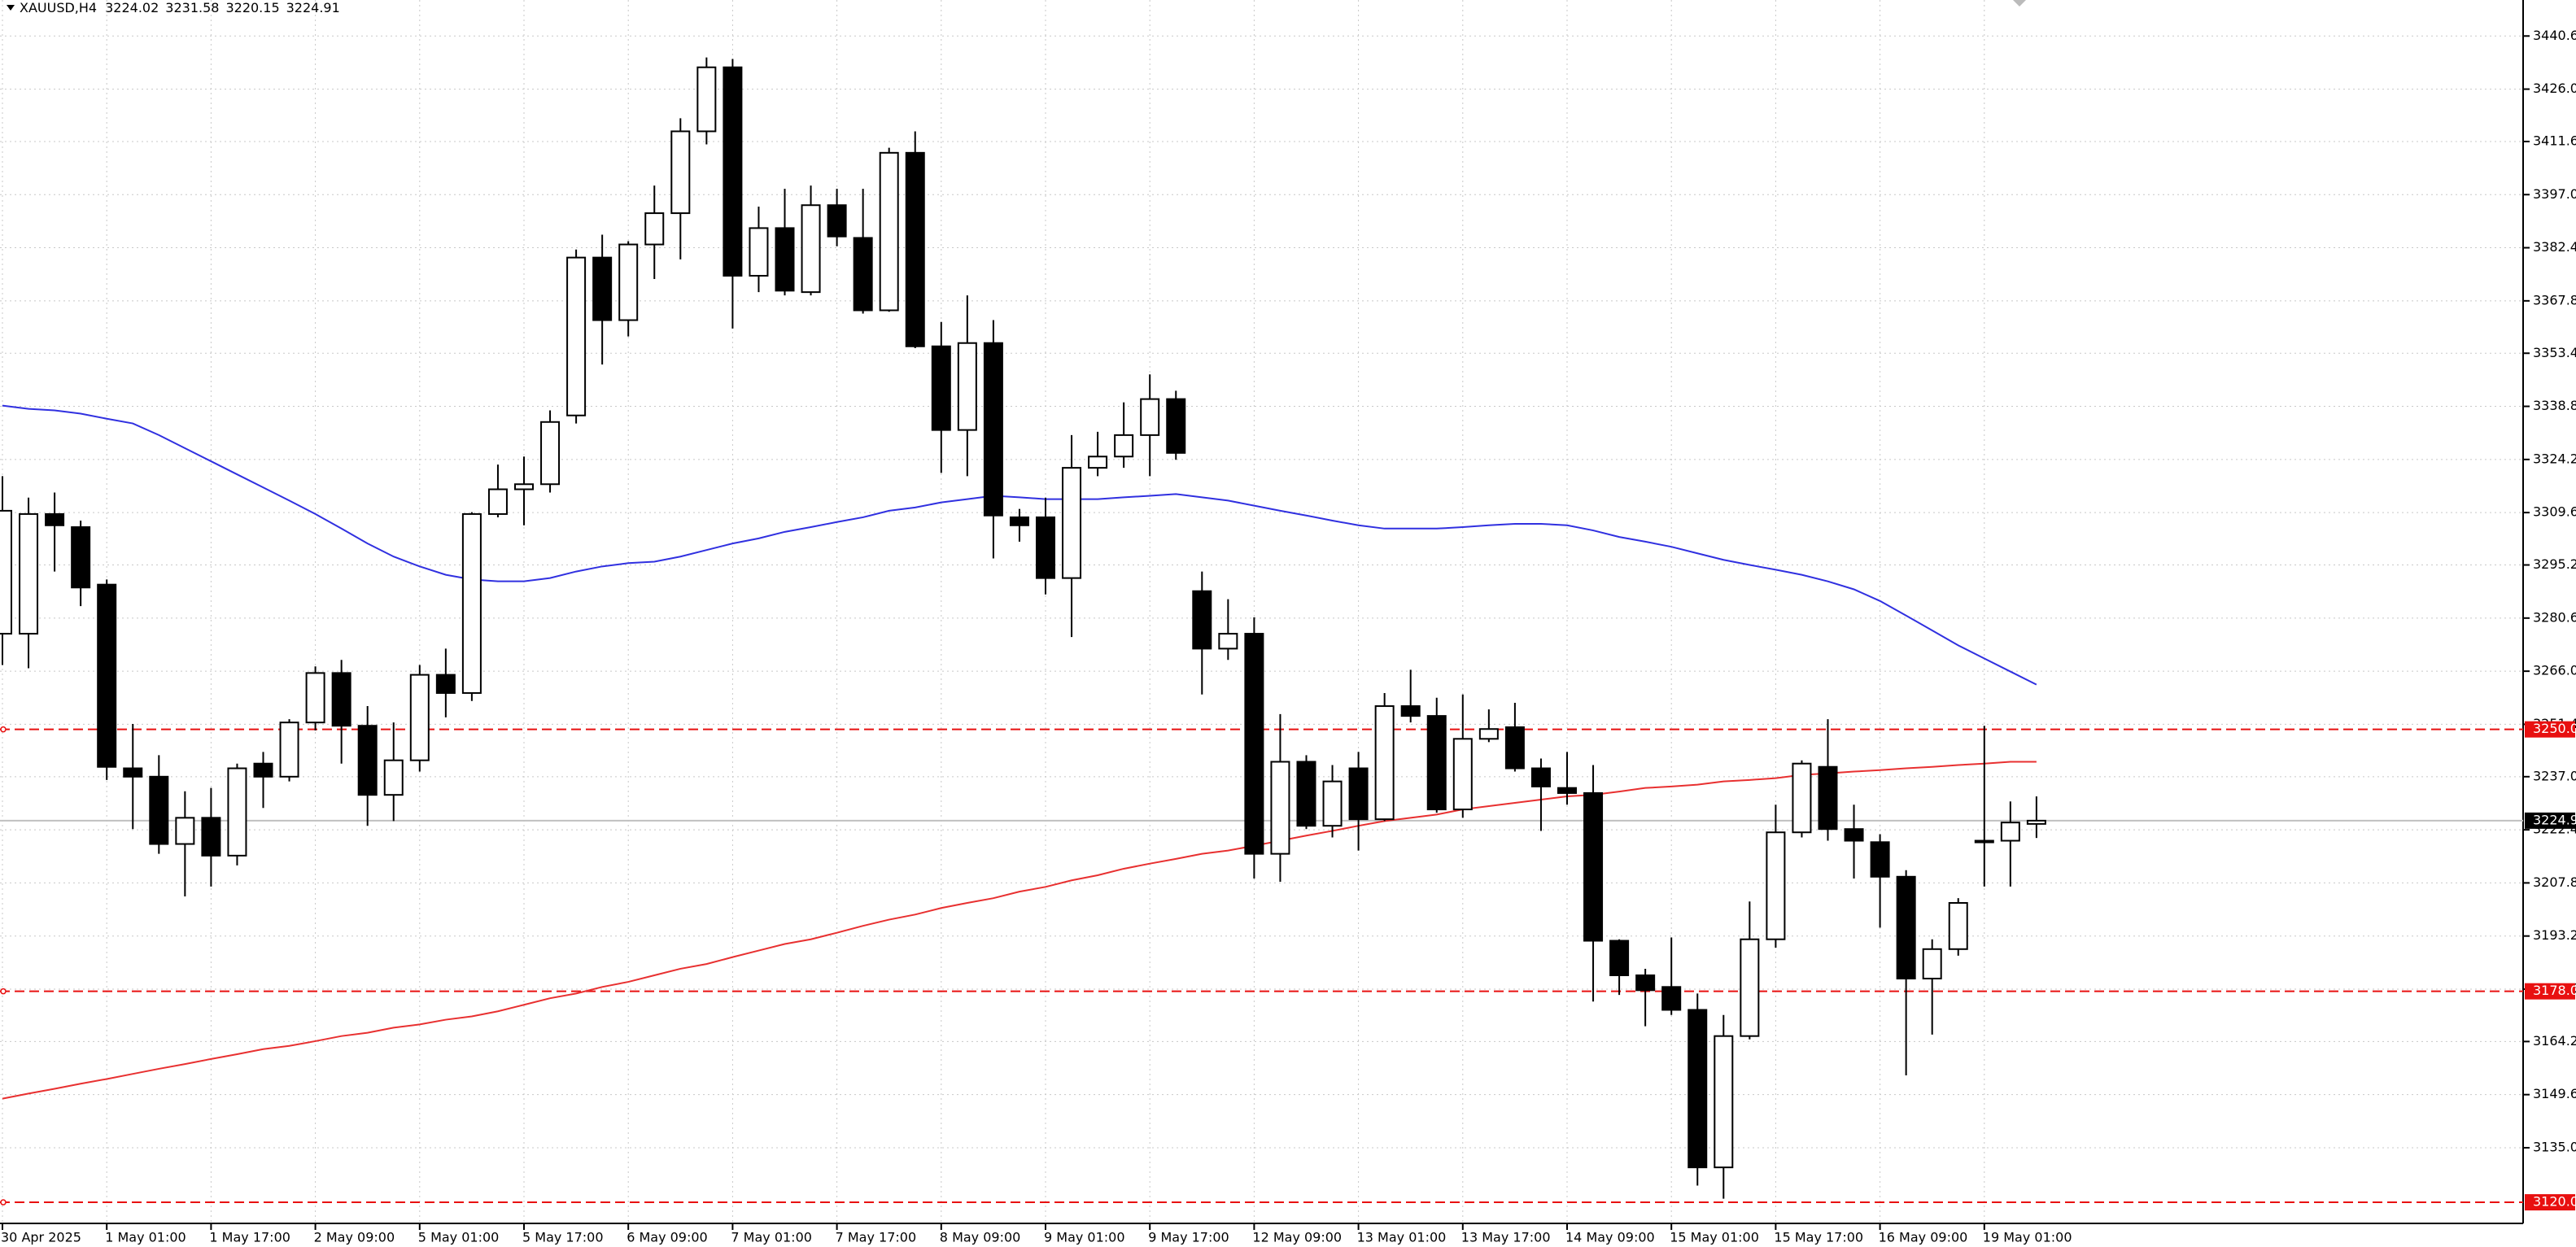  What do you see at coordinates (2554, 564) in the screenshot?
I see `y-tick-label: 3295.20` at bounding box center [2554, 564].